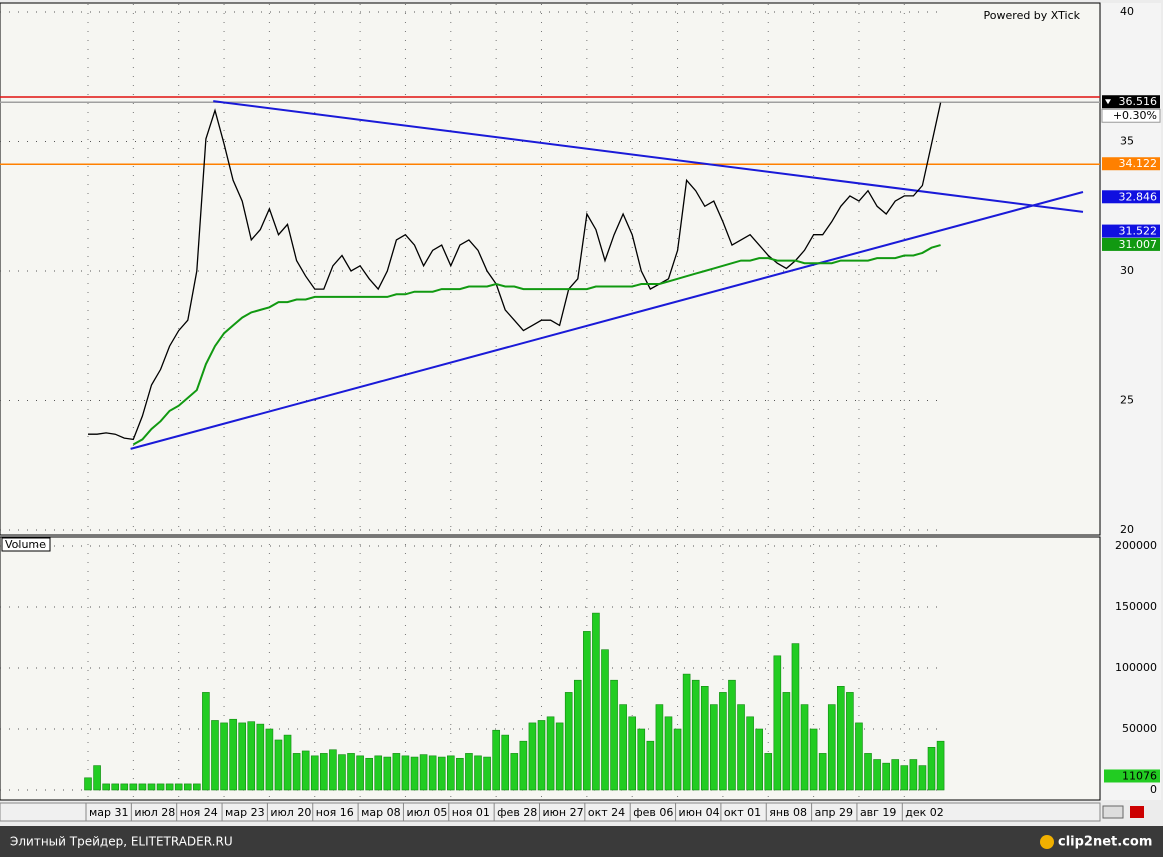  I want to click on footer-logo: clip2net.com, so click(1105, 842).